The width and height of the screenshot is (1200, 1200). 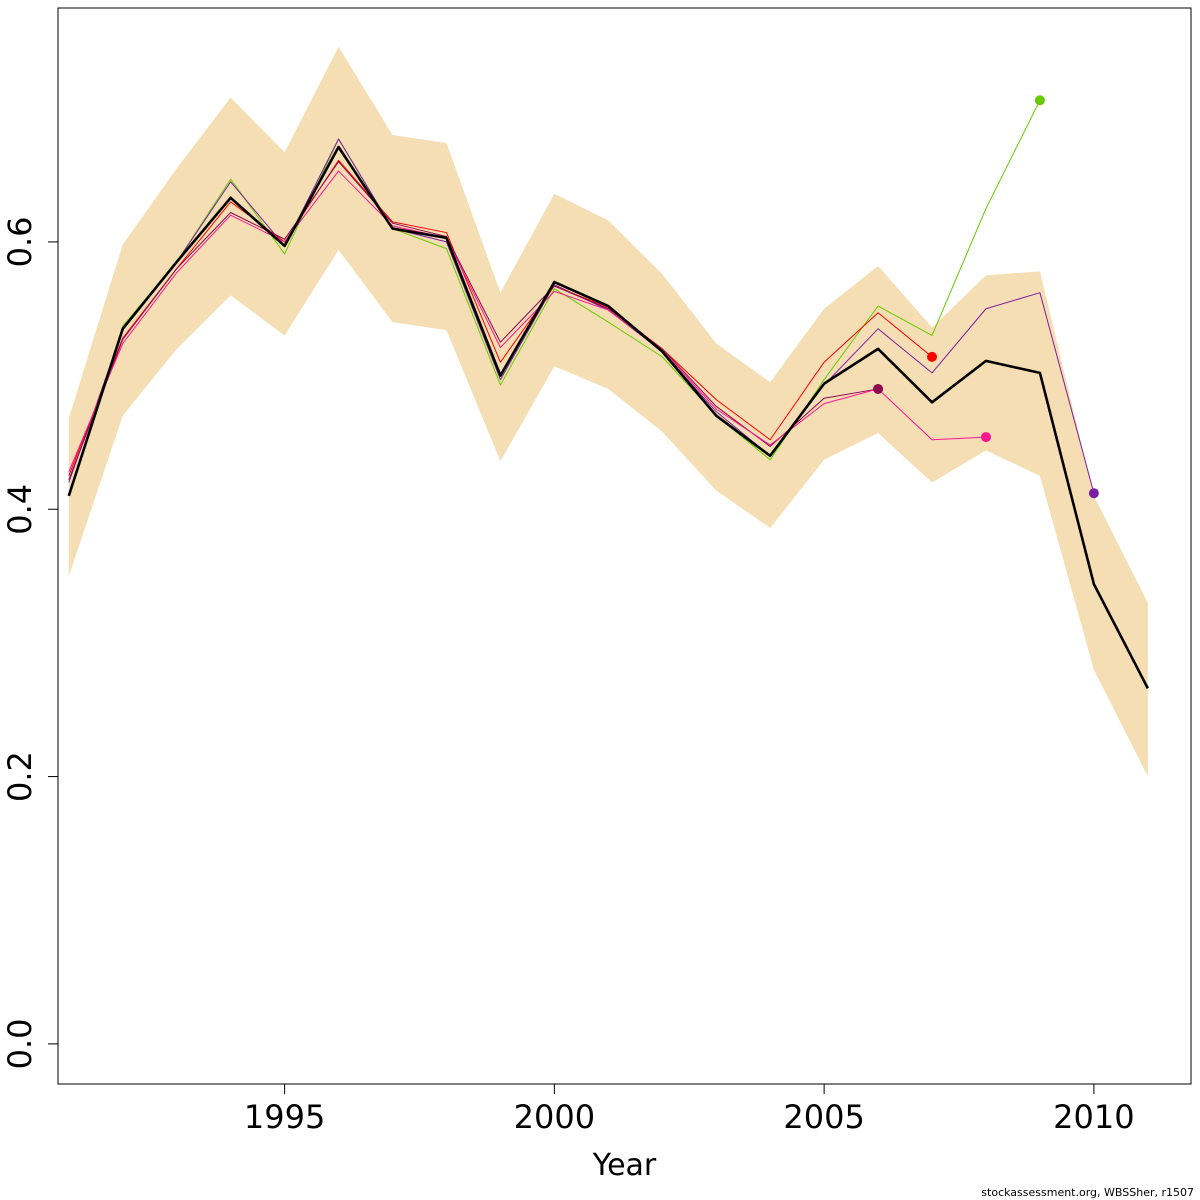 What do you see at coordinates (29, 642) in the screenshot?
I see `y-axis: 0.0 0.2 0.4 0.6` at bounding box center [29, 642].